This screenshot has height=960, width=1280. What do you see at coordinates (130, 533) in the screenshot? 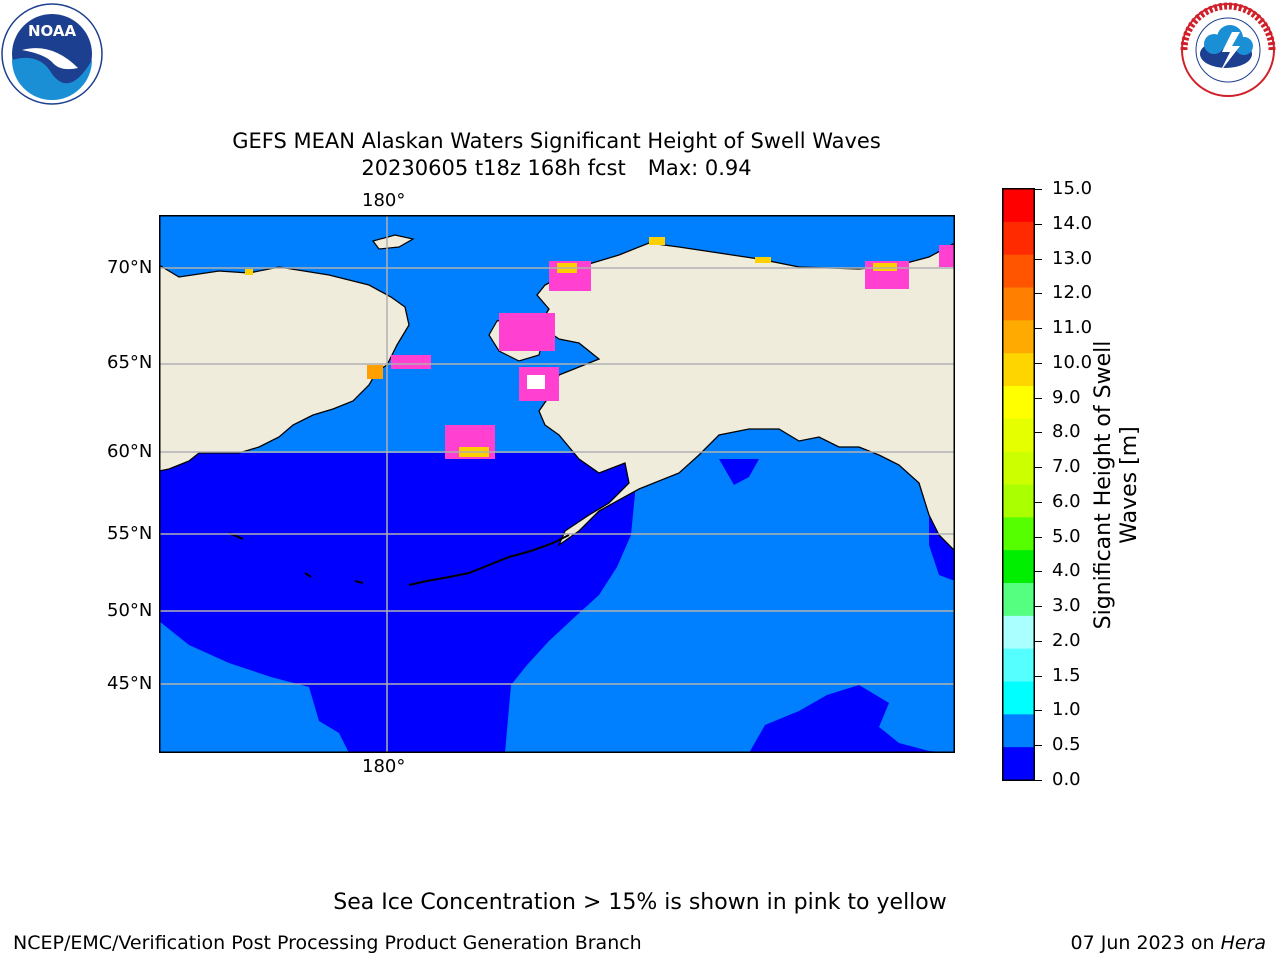
I see `lat-label-55: 55°N` at bounding box center [130, 533].